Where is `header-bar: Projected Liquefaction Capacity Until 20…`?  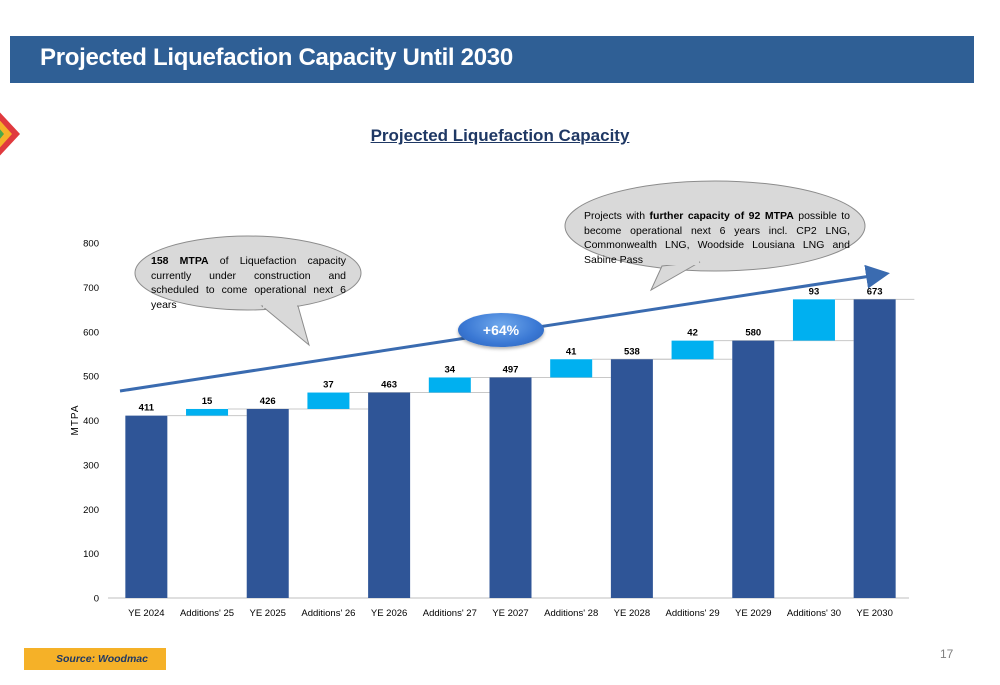 header-bar: Projected Liquefaction Capacity Until 20… is located at coordinates (492, 59).